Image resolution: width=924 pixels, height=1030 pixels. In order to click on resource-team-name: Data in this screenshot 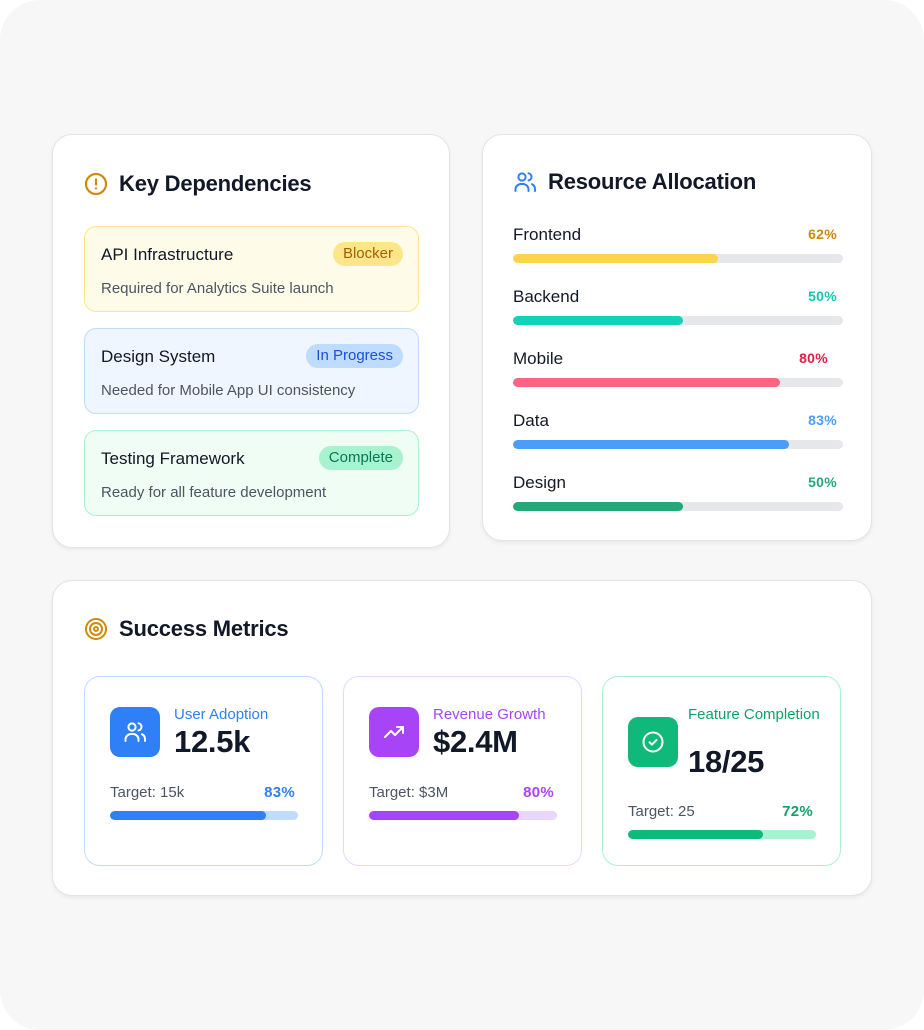, I will do `click(531, 420)`.